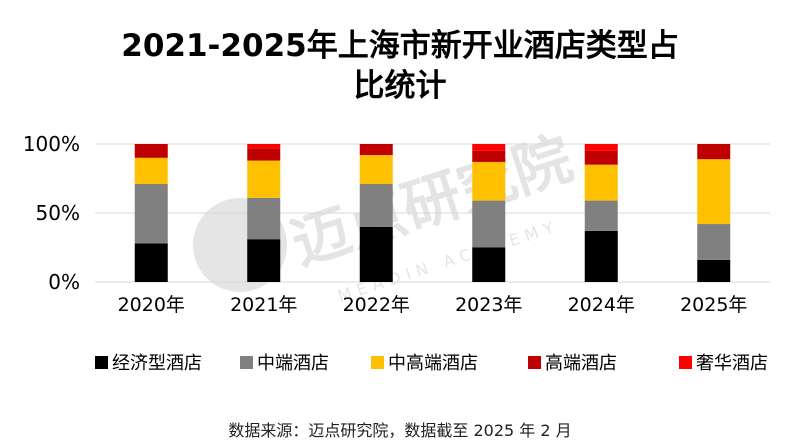  What do you see at coordinates (400, 46) in the screenshot?
I see `chart-title-line-1: 2021-2025年上海市新开业酒店类型占` at bounding box center [400, 46].